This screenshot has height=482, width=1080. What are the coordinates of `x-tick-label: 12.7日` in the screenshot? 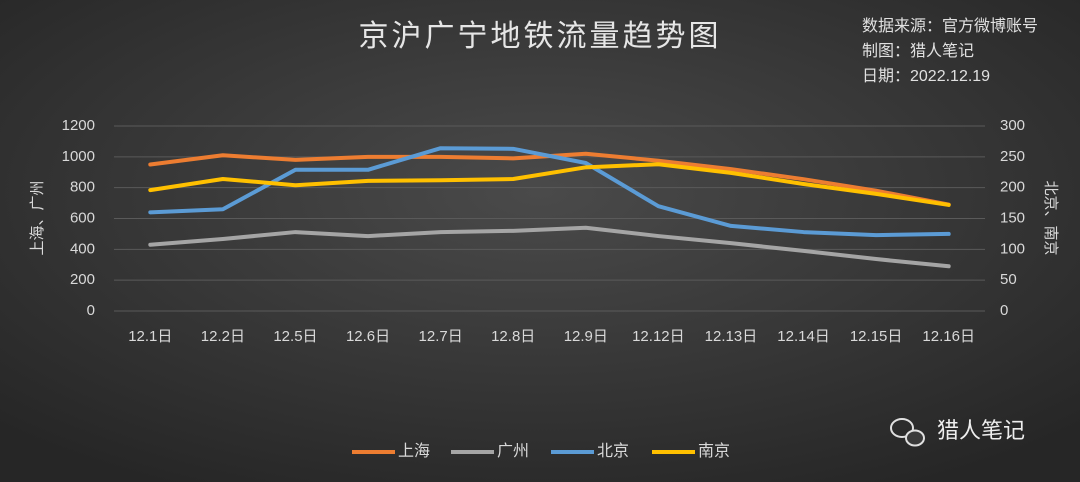 It's located at (441, 336).